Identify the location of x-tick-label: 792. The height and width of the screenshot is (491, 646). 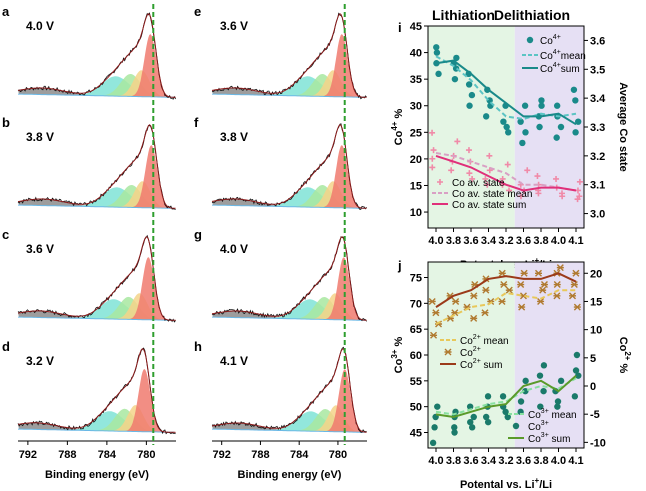
(28, 455).